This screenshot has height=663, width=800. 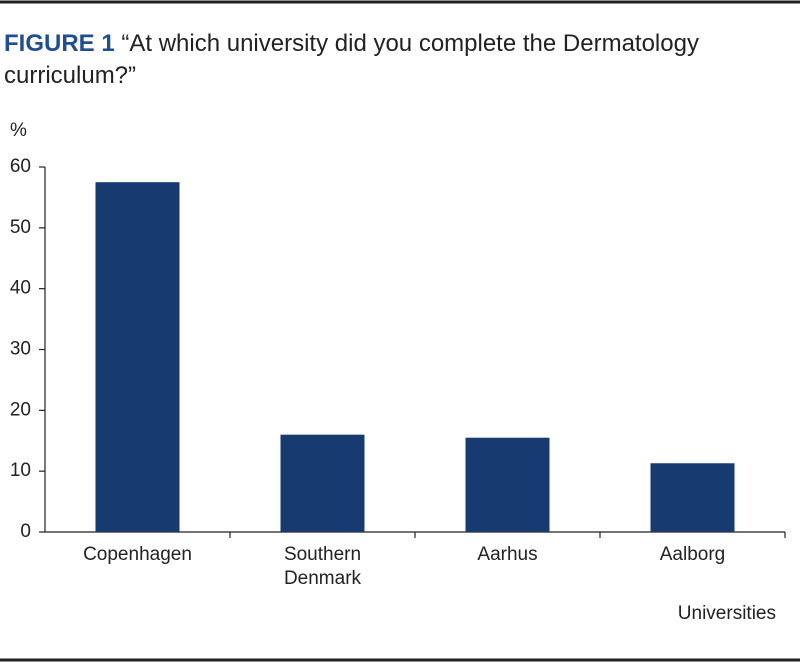 I want to click on y-tick-label: 50, so click(x=20, y=227).